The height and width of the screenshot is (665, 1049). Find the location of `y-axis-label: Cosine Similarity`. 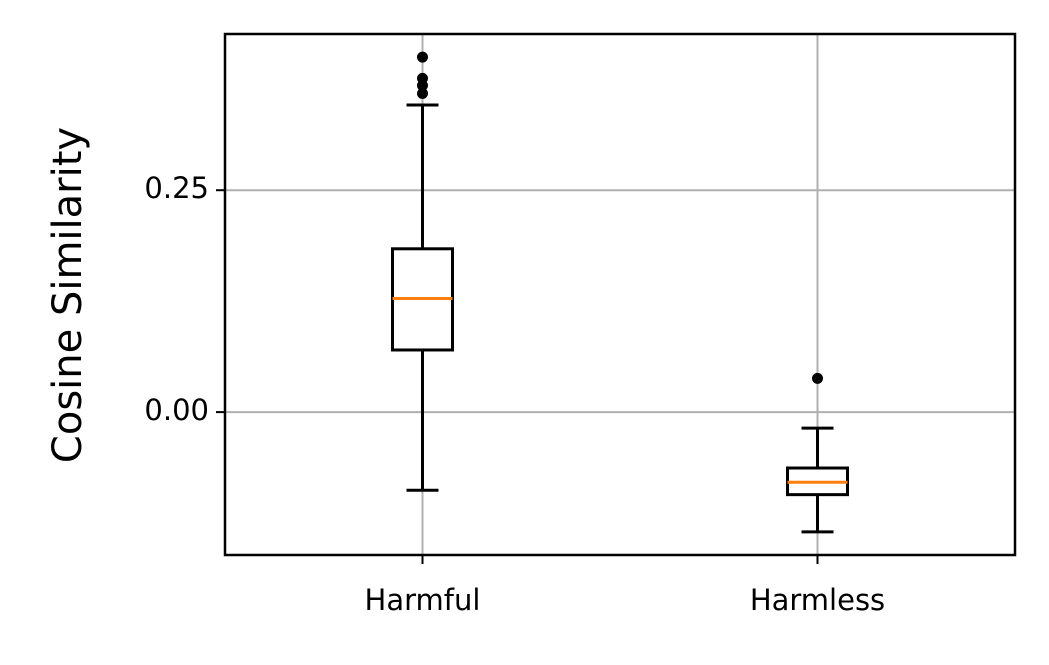

y-axis-label: Cosine Similarity is located at coordinates (68, 295).